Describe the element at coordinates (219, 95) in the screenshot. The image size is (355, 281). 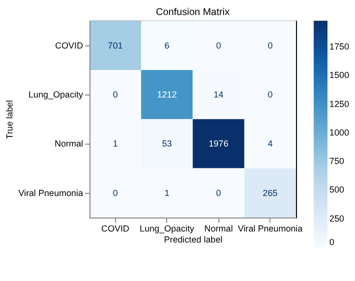
I see `data-label: 14` at that location.